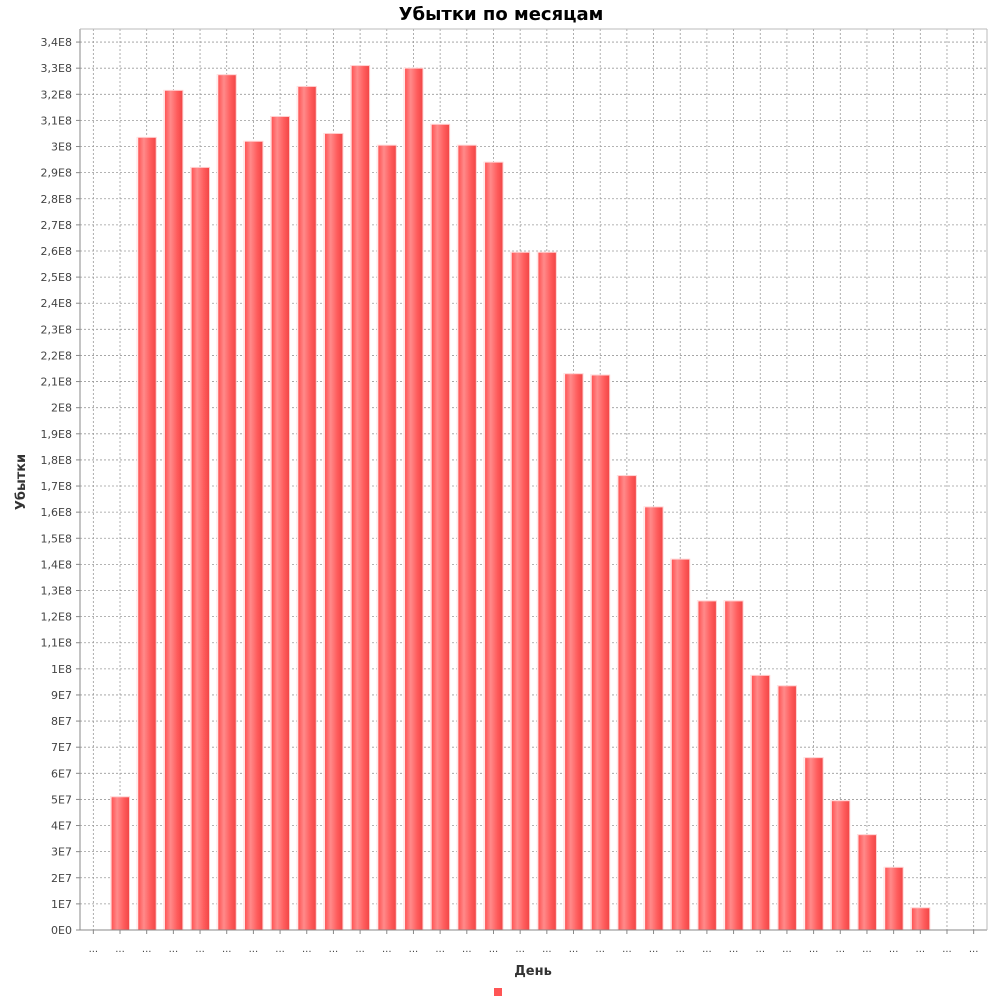 The width and height of the screenshot is (1000, 1000). I want to click on y-tick-label: 1,1E8, so click(56, 643).